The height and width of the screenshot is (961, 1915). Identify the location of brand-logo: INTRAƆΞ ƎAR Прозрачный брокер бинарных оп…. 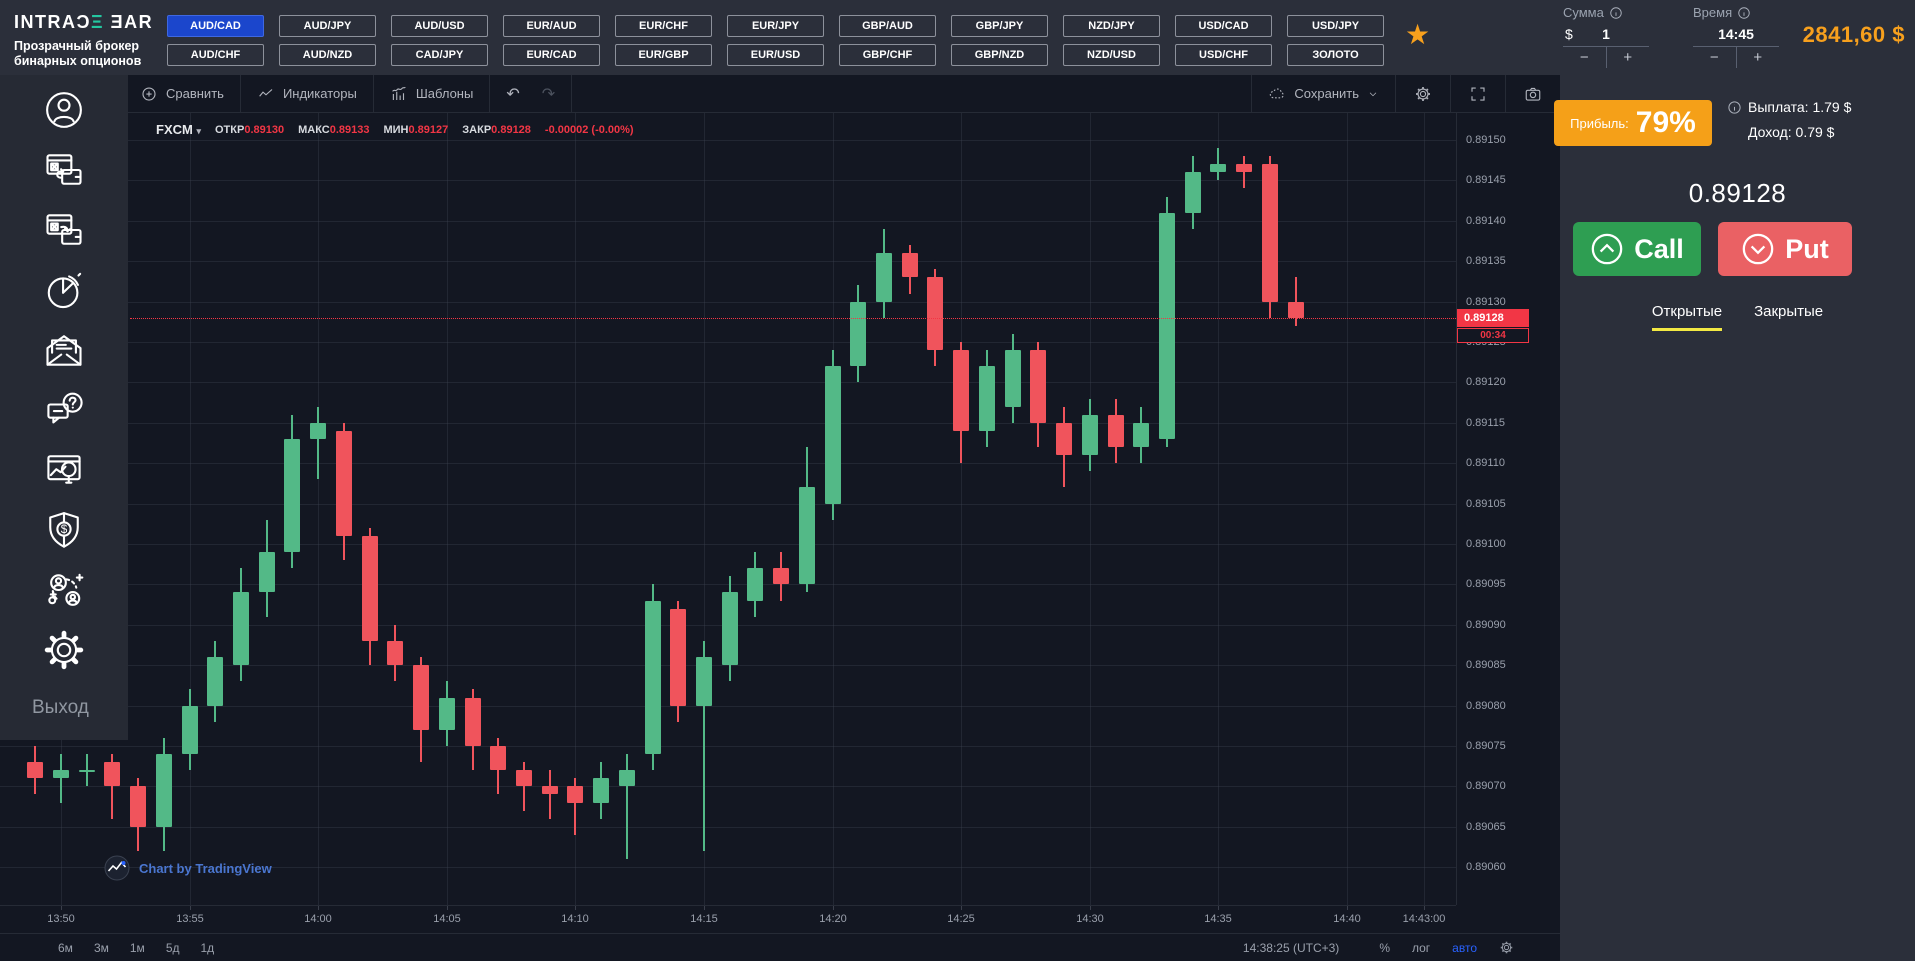
(89, 40).